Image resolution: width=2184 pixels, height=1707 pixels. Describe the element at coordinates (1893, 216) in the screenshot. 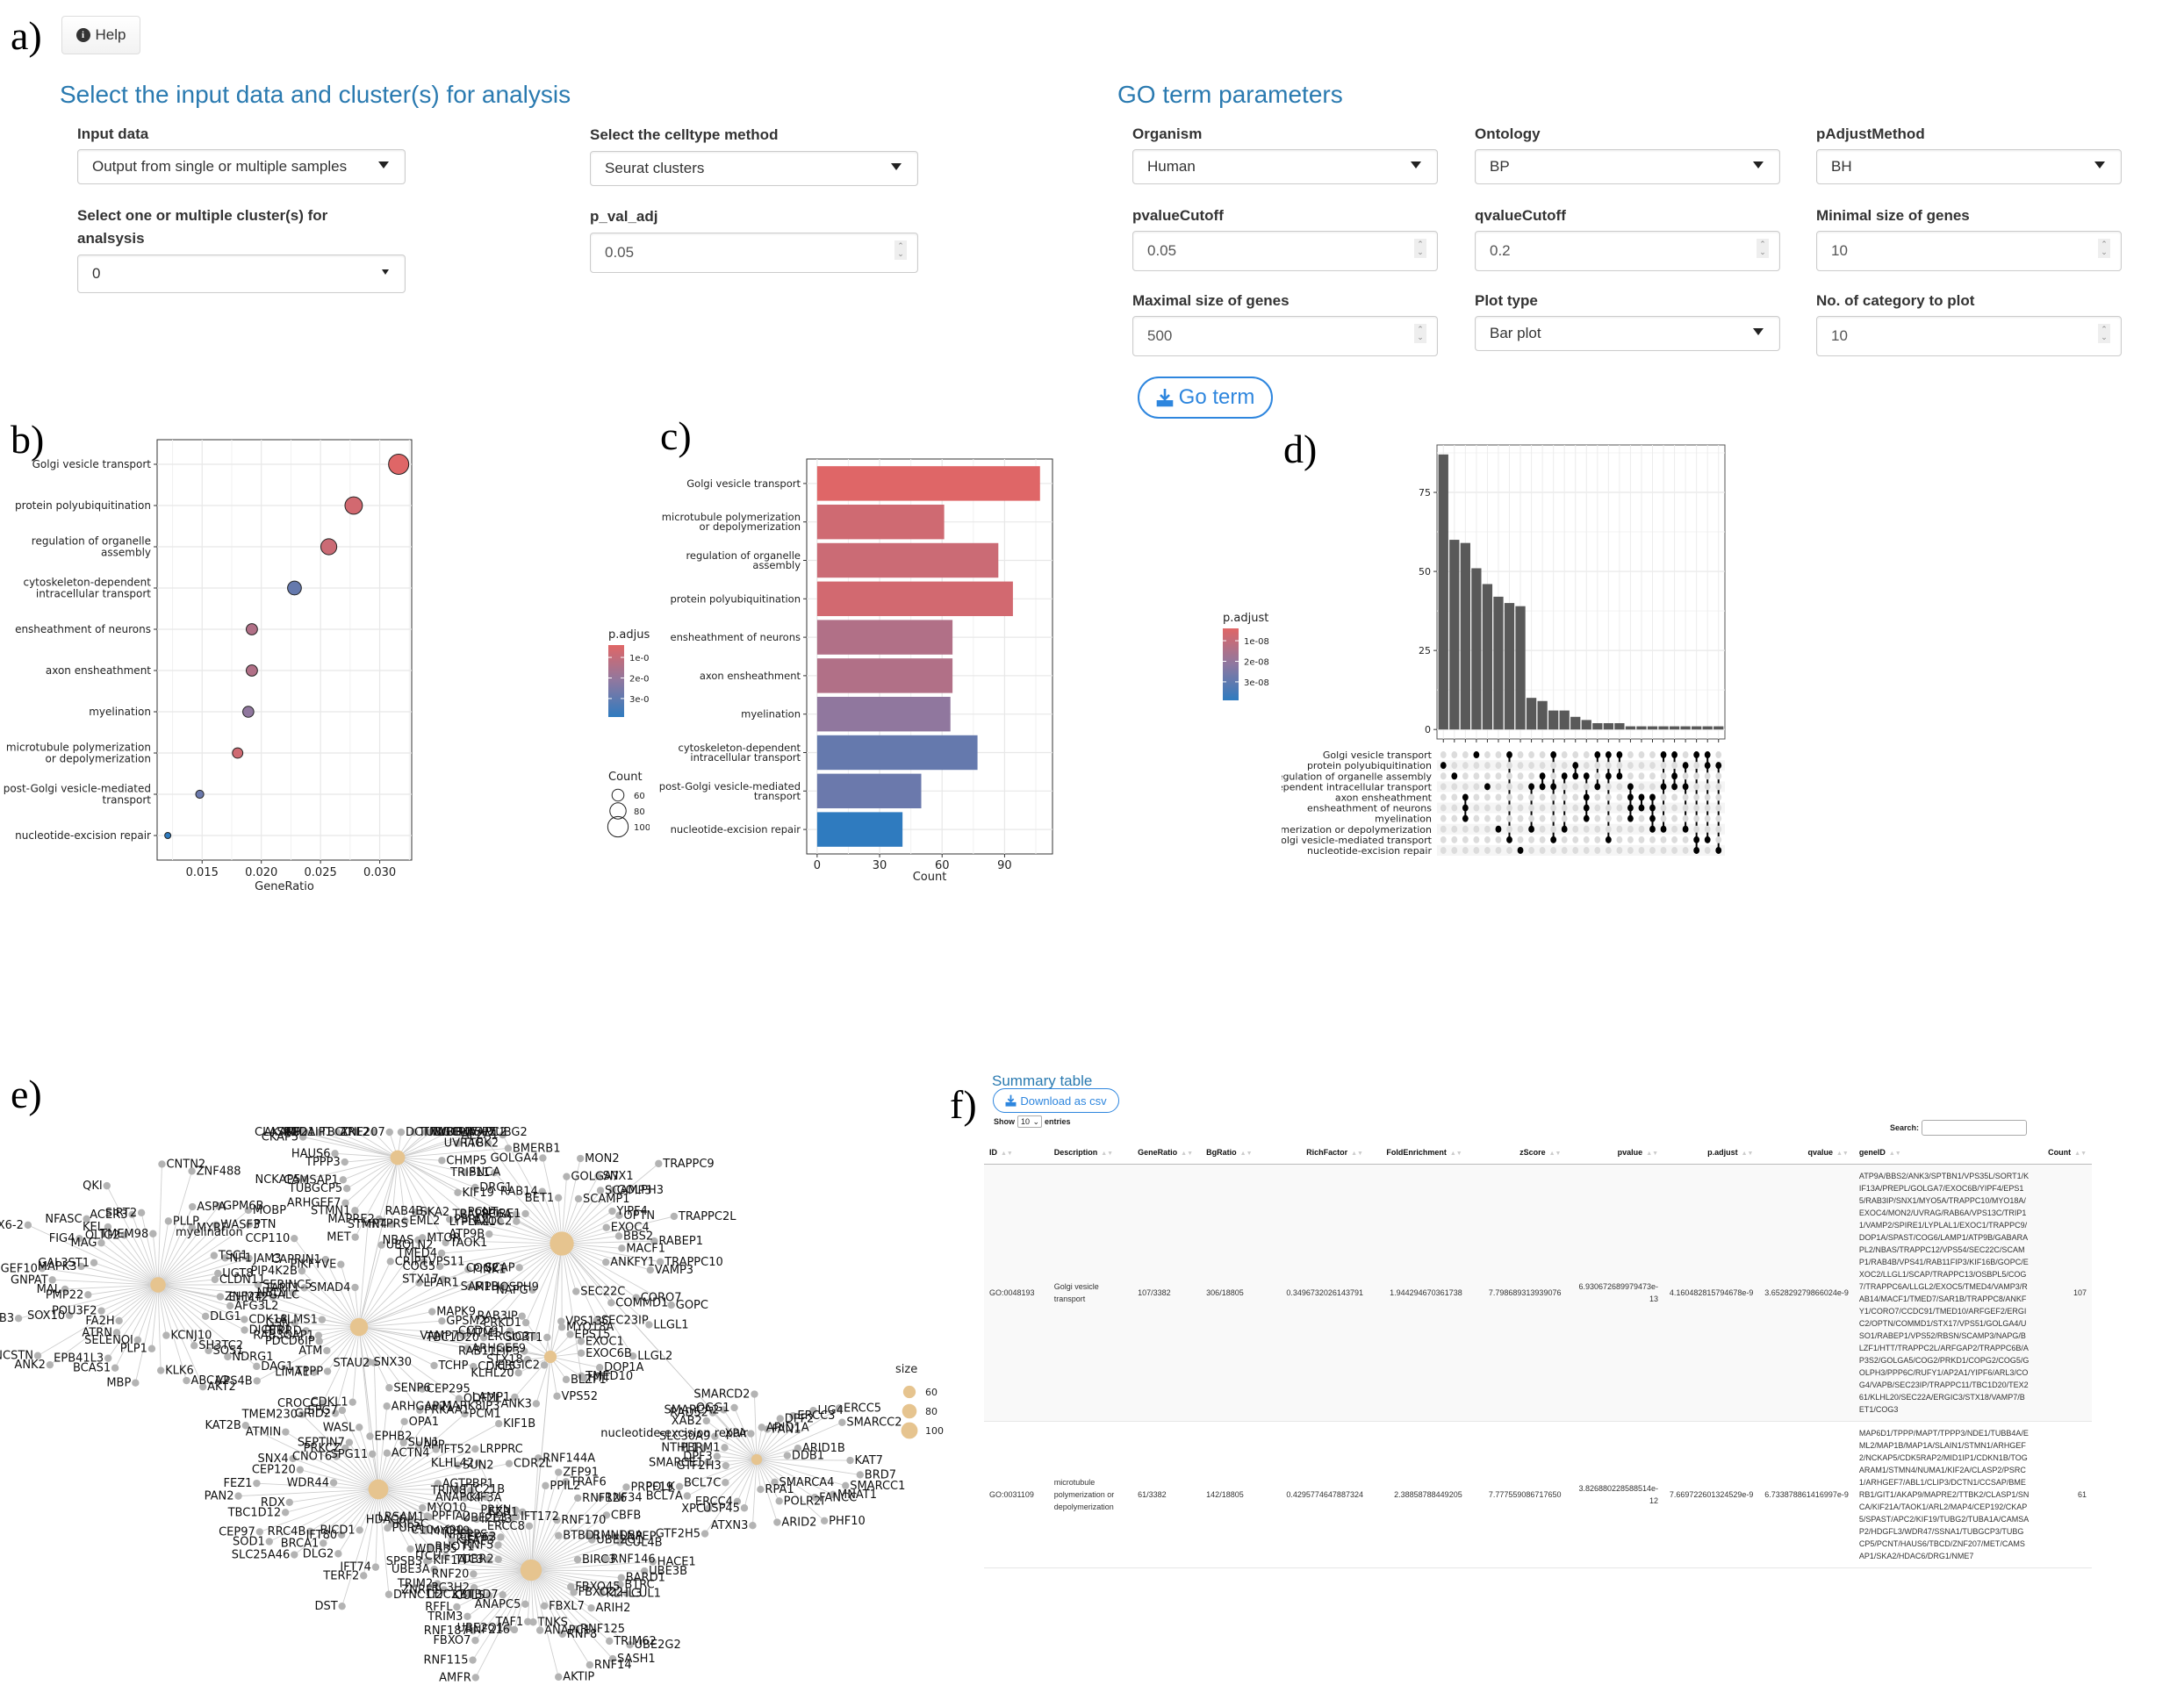

I see `min-size-label: Minimal size of genes` at that location.